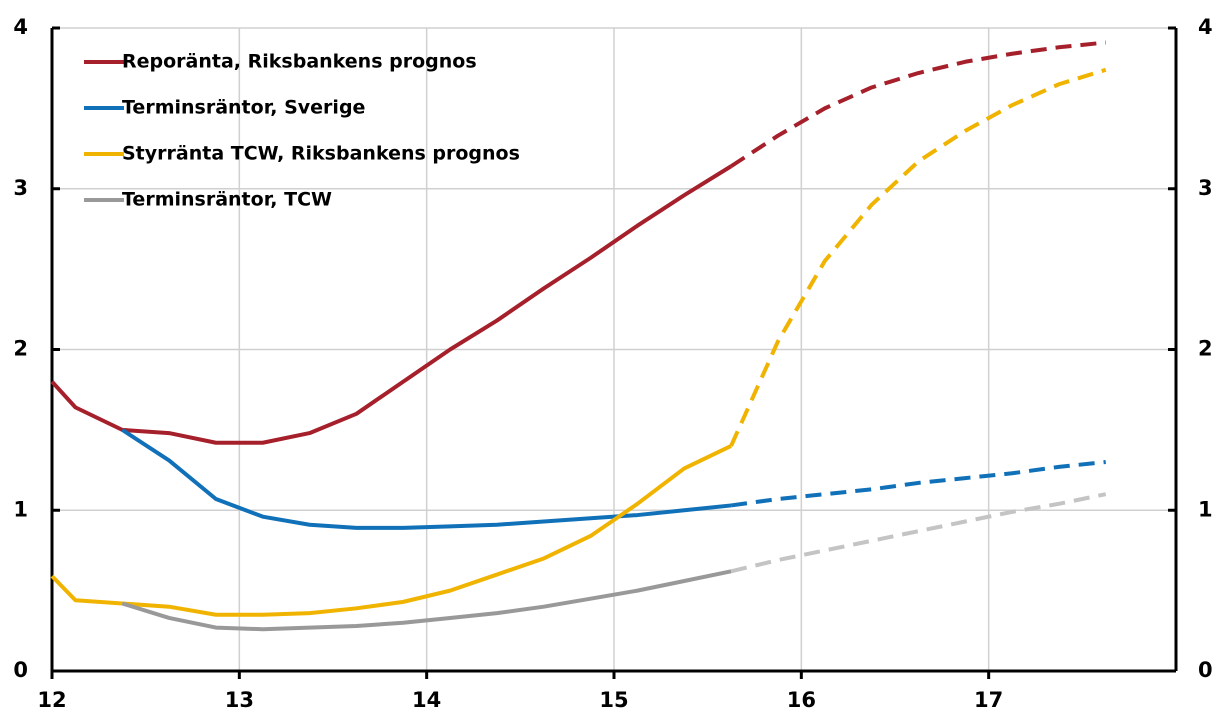 This screenshot has height=715, width=1218. Describe the element at coordinates (20, 27) in the screenshot. I see `y-tick-label: 4` at that location.